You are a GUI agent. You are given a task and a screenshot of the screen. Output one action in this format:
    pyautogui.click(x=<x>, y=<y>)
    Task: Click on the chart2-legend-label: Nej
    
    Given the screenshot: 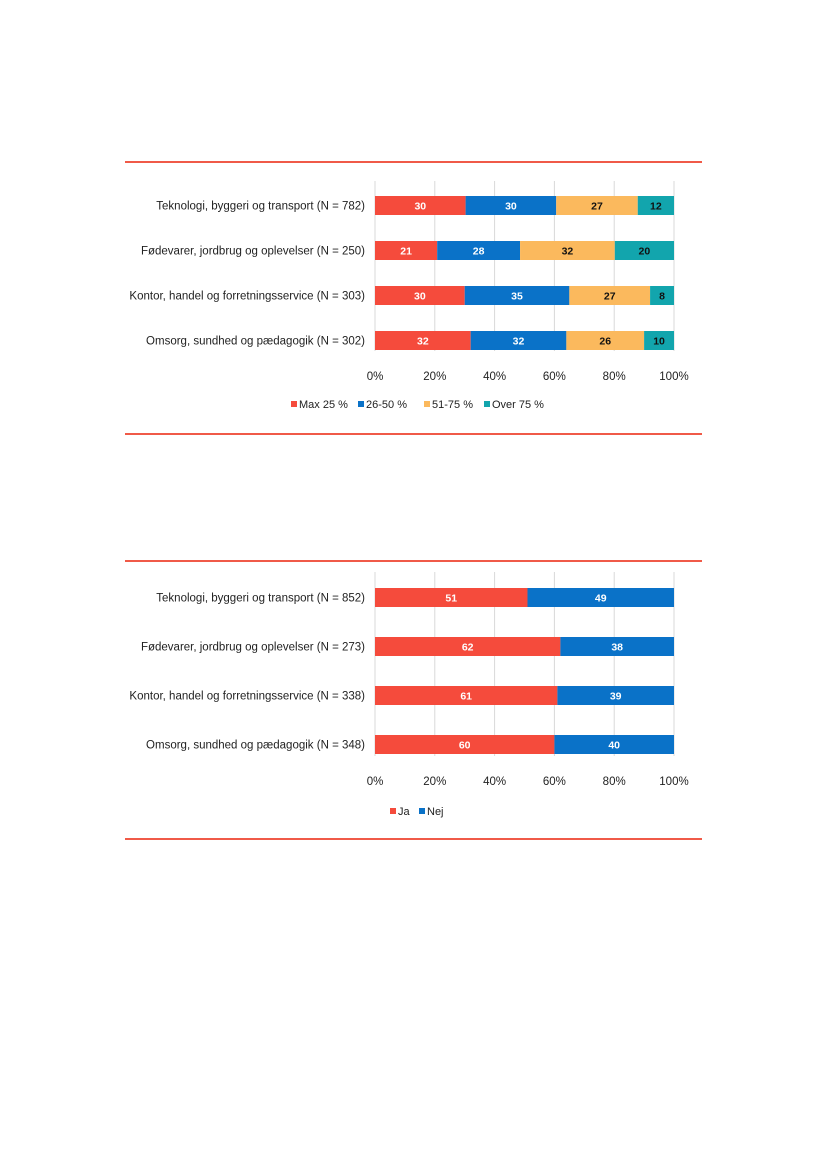 What is the action you would take?
    pyautogui.click(x=435, y=812)
    